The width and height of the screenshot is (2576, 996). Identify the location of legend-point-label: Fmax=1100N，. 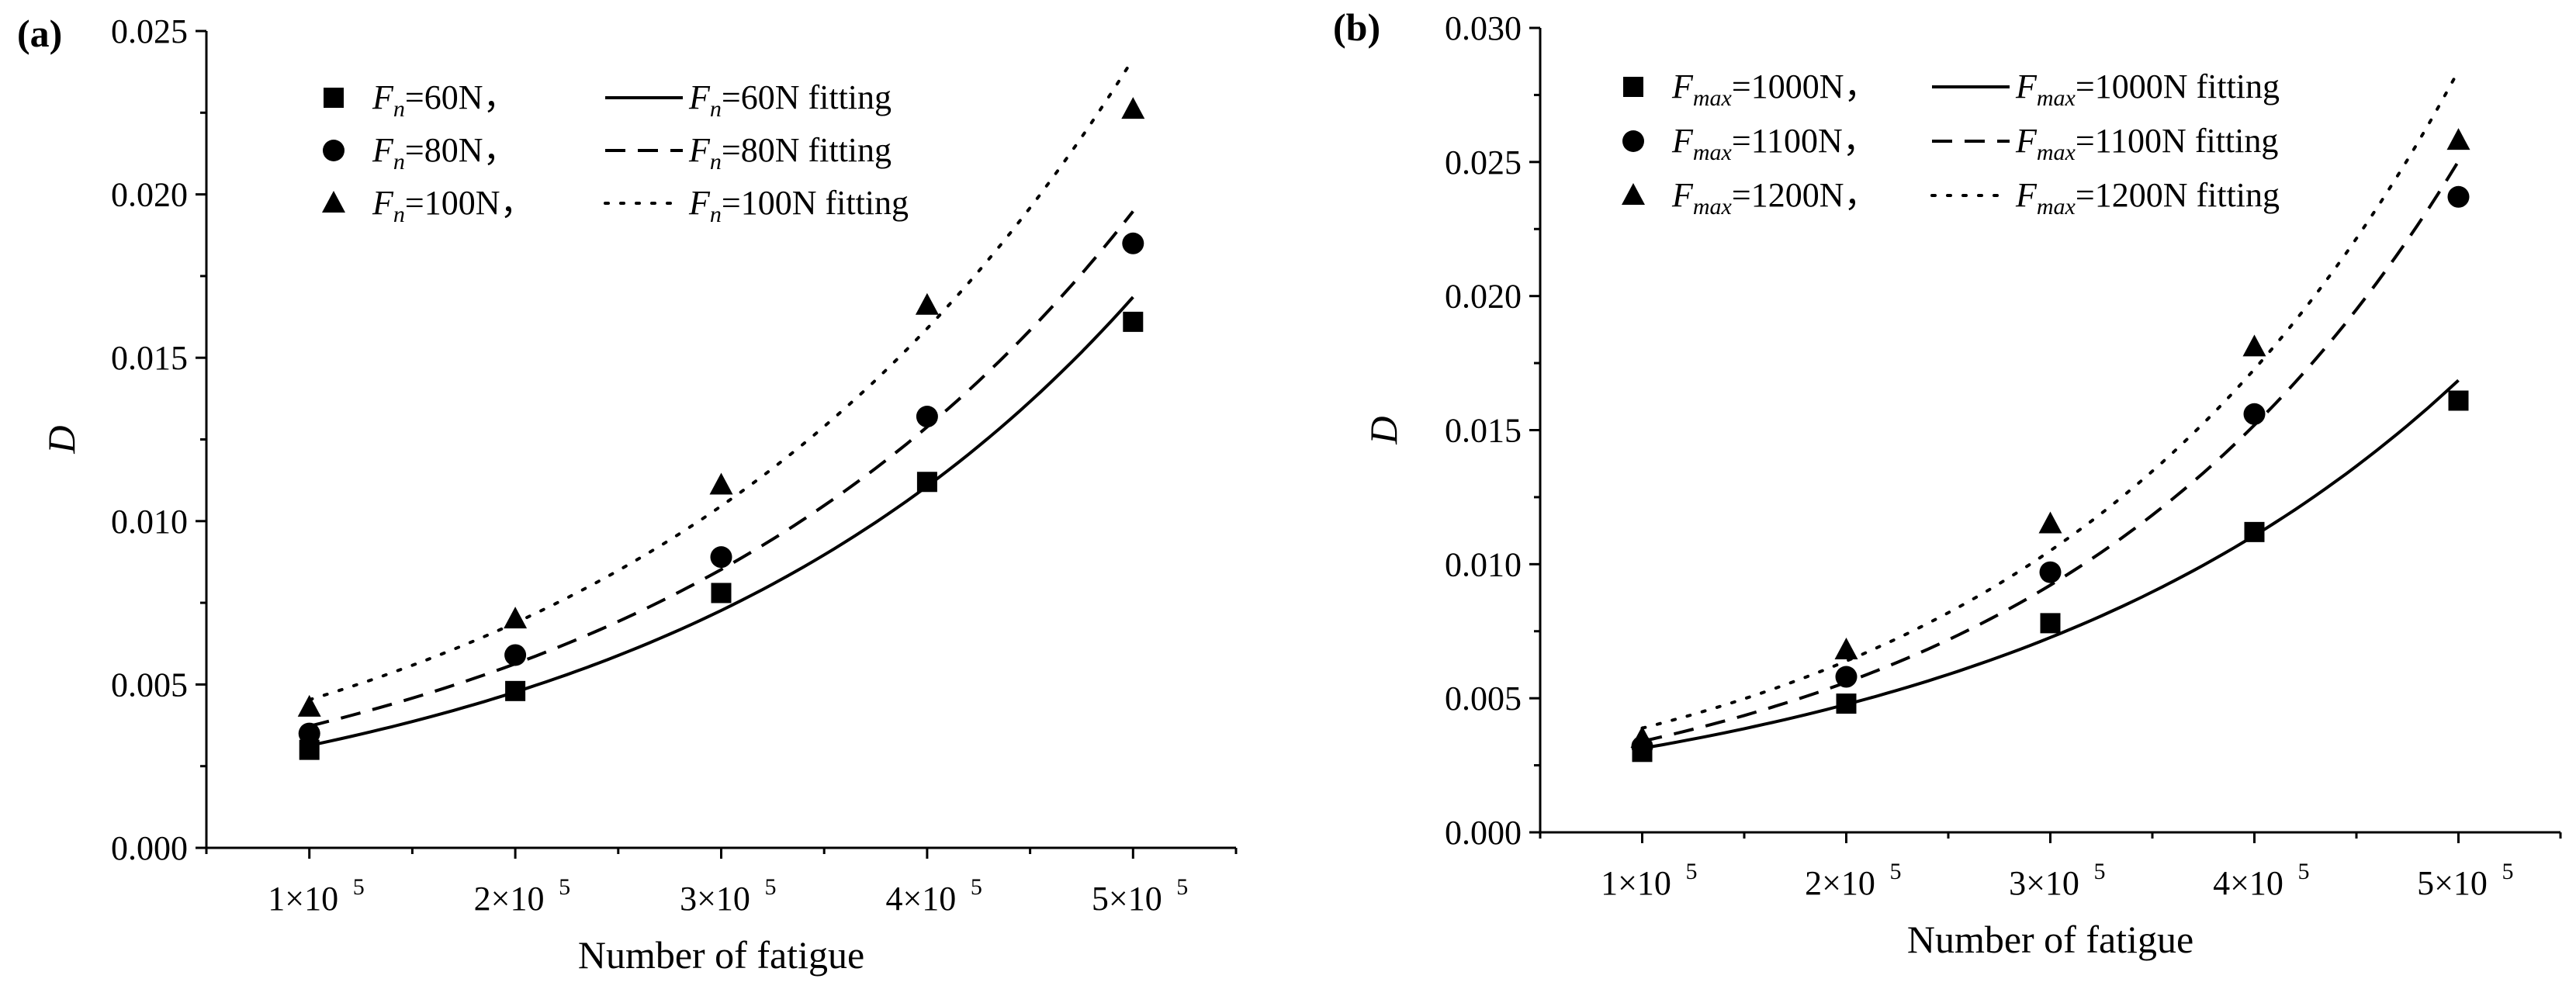
(1774, 143).